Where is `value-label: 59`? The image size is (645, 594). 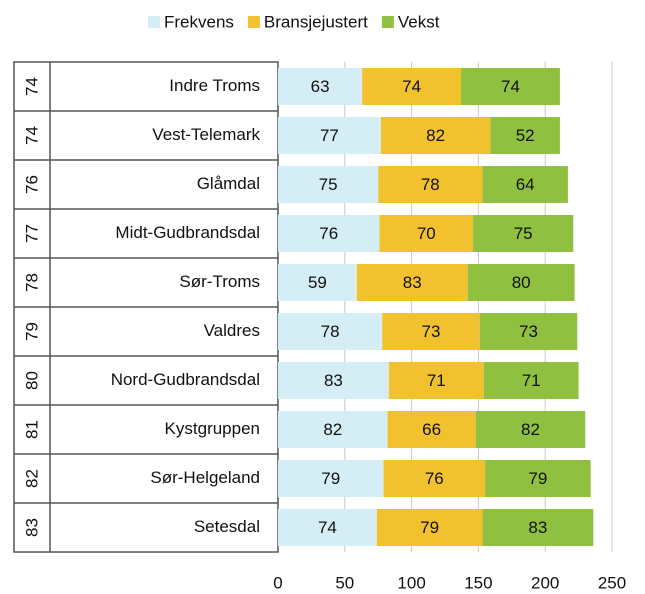 value-label: 59 is located at coordinates (317, 282).